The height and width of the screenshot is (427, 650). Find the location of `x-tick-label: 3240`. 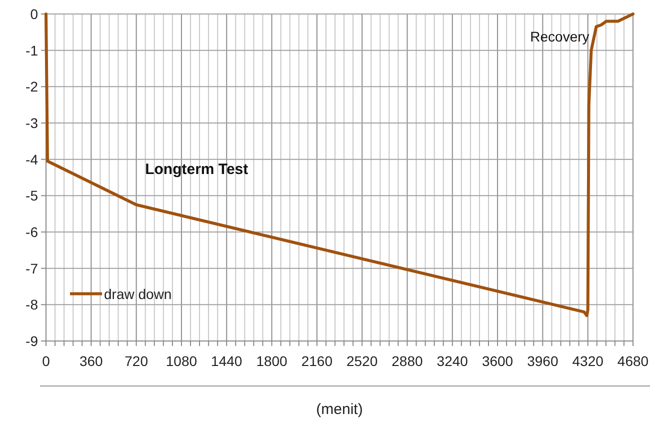

x-tick-label: 3240 is located at coordinates (452, 361).